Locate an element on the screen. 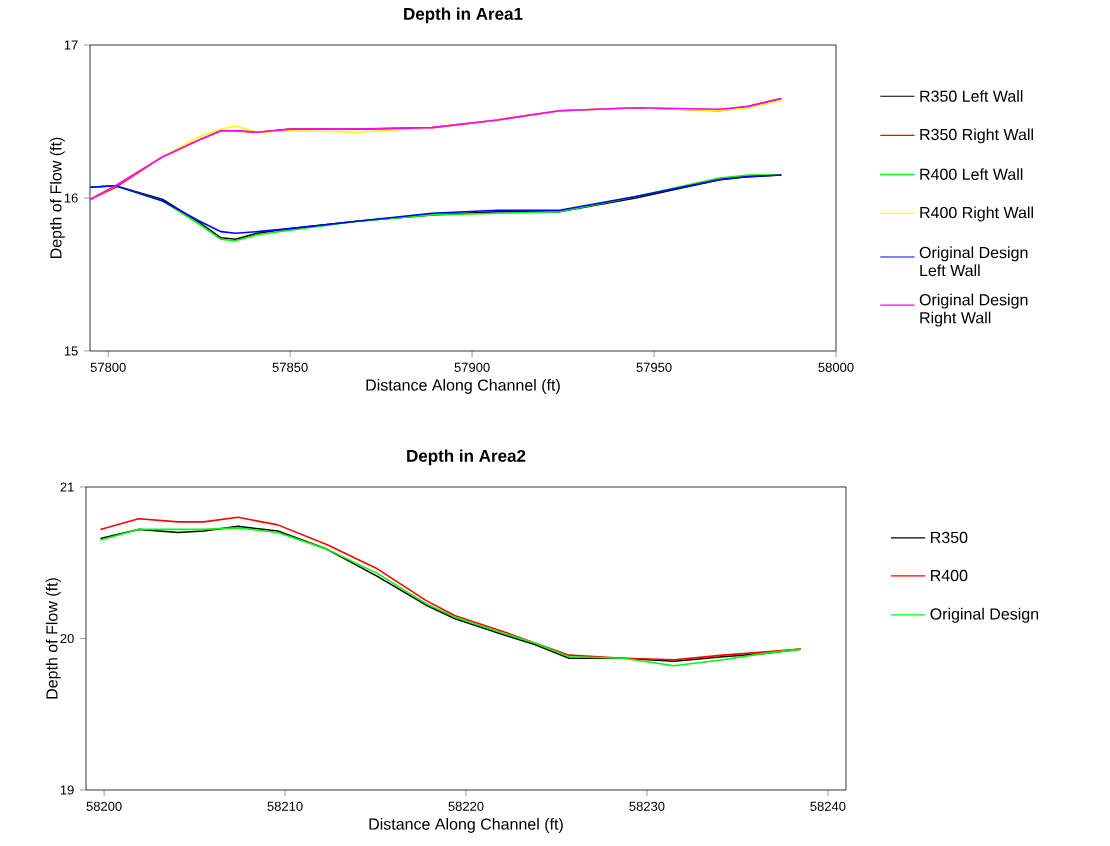  y-tick-label: 19 is located at coordinates (67, 790).